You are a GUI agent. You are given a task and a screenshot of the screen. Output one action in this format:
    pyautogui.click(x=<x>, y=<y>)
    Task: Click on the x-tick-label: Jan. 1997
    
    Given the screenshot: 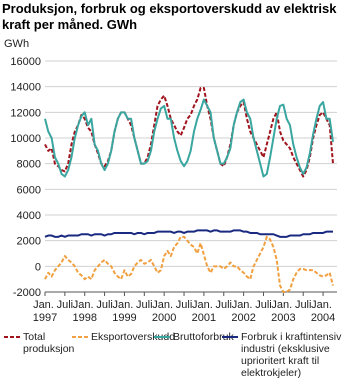 What is the action you would take?
    pyautogui.click(x=45, y=311)
    